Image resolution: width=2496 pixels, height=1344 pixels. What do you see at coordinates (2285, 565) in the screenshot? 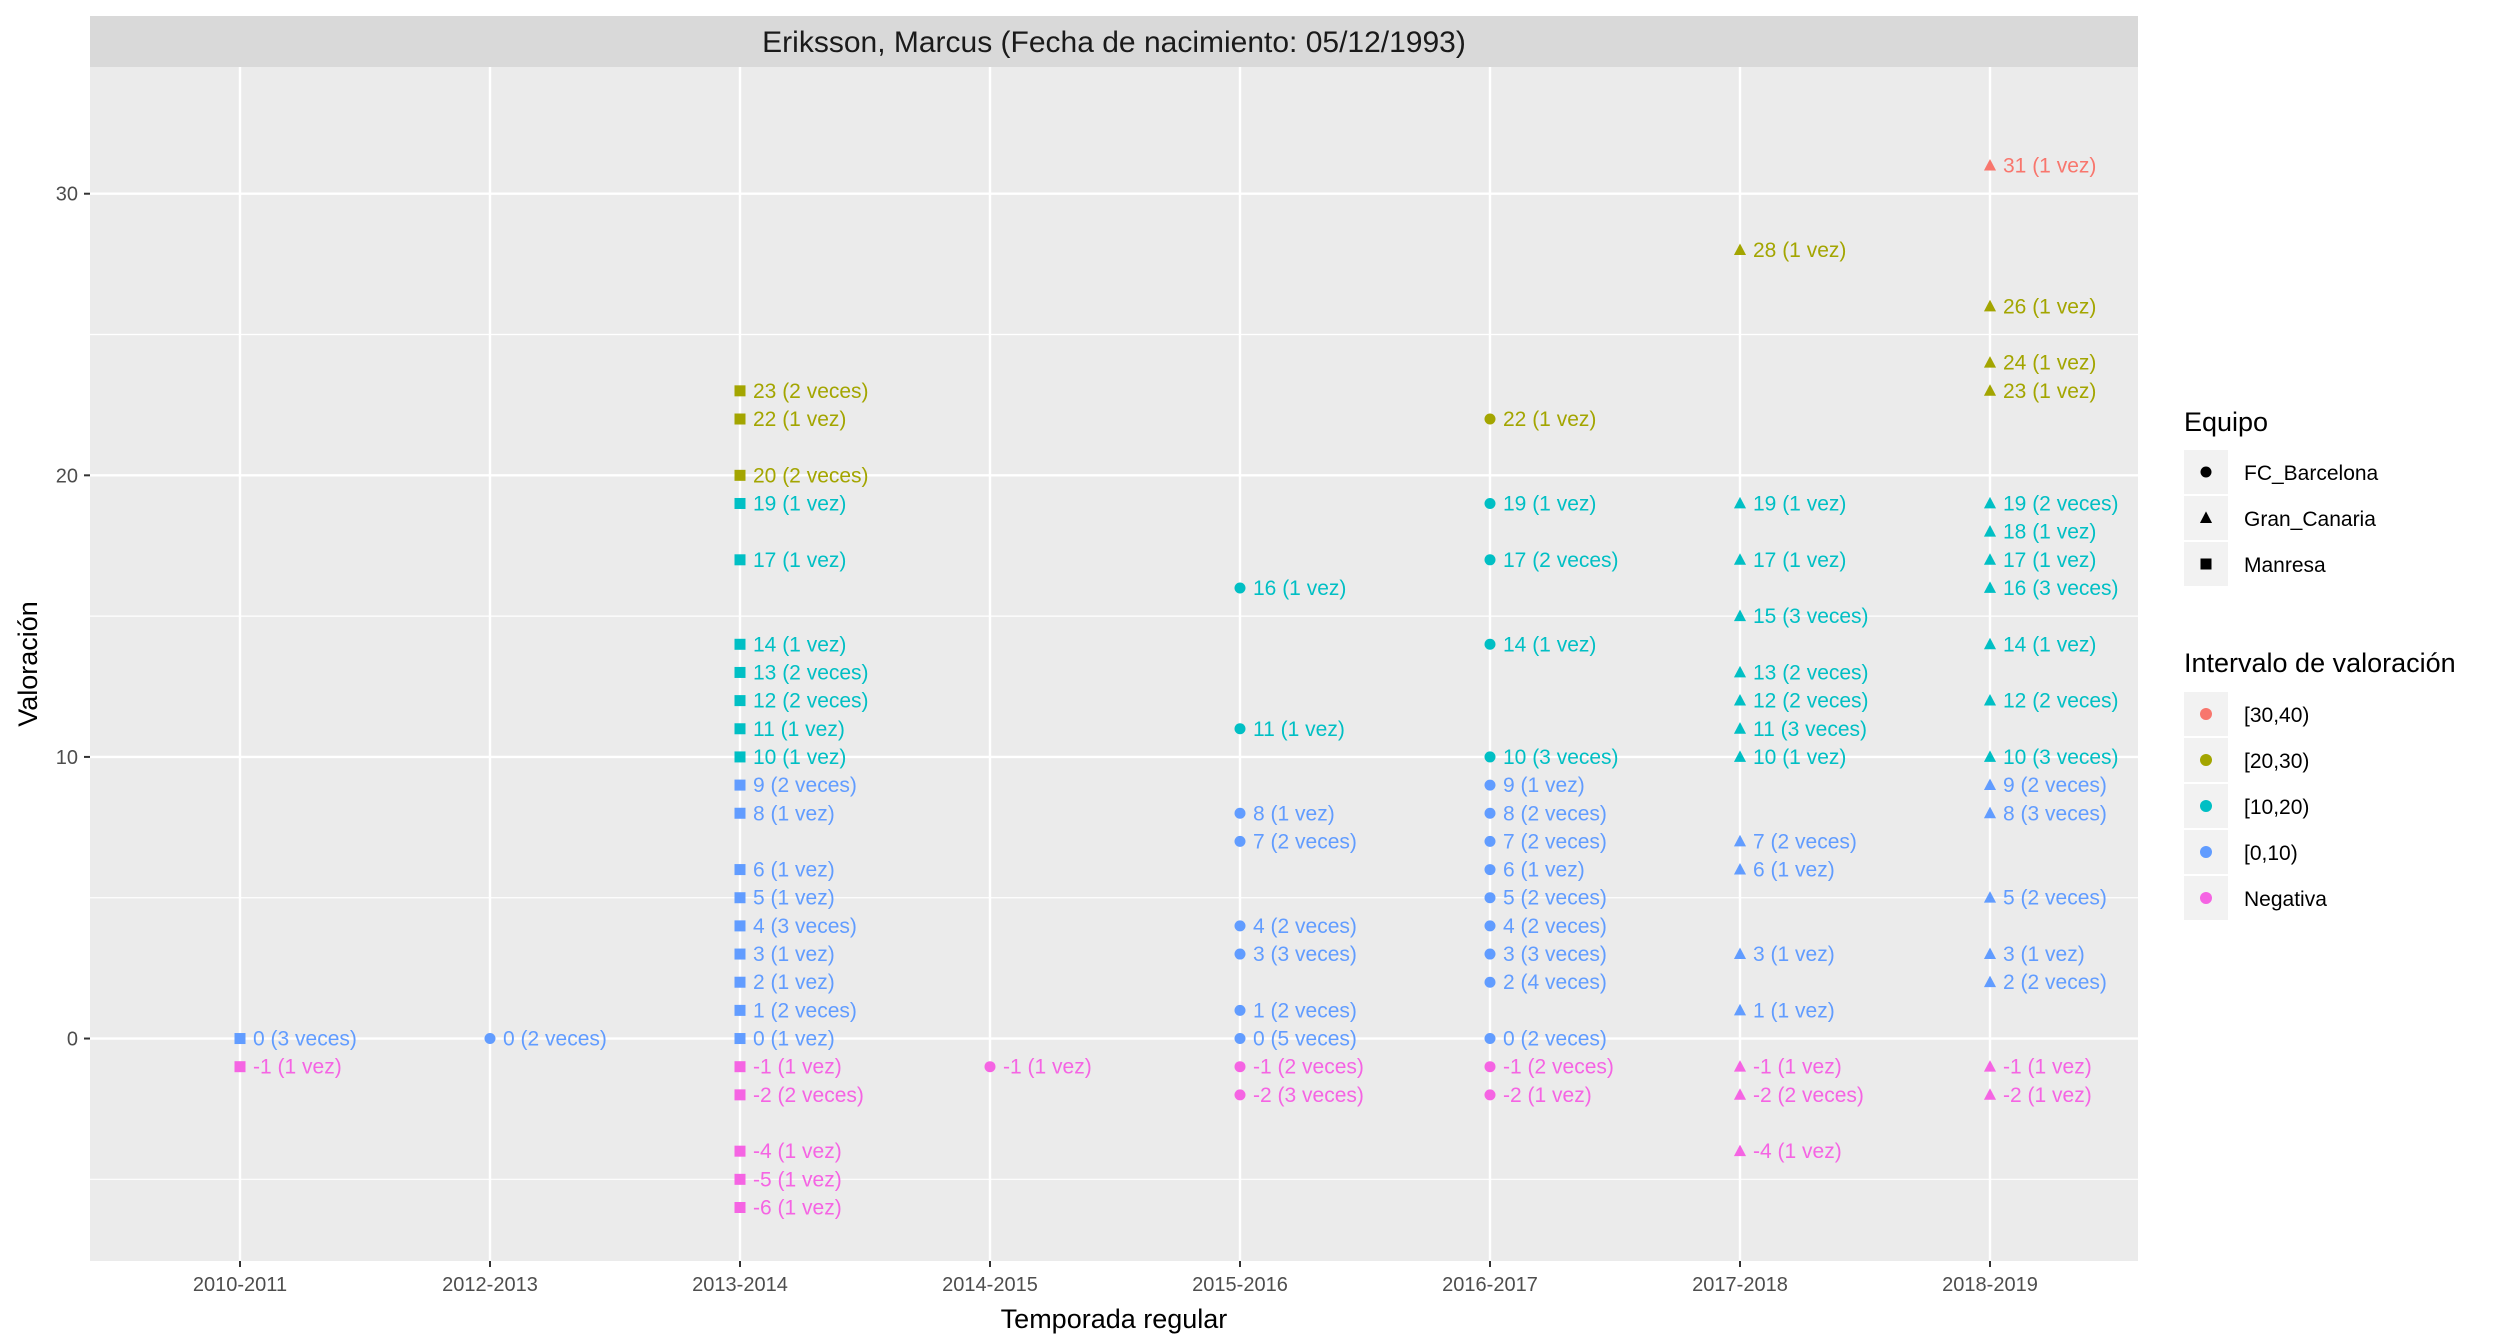
I see `legend-team-label: Manresa` at bounding box center [2285, 565].